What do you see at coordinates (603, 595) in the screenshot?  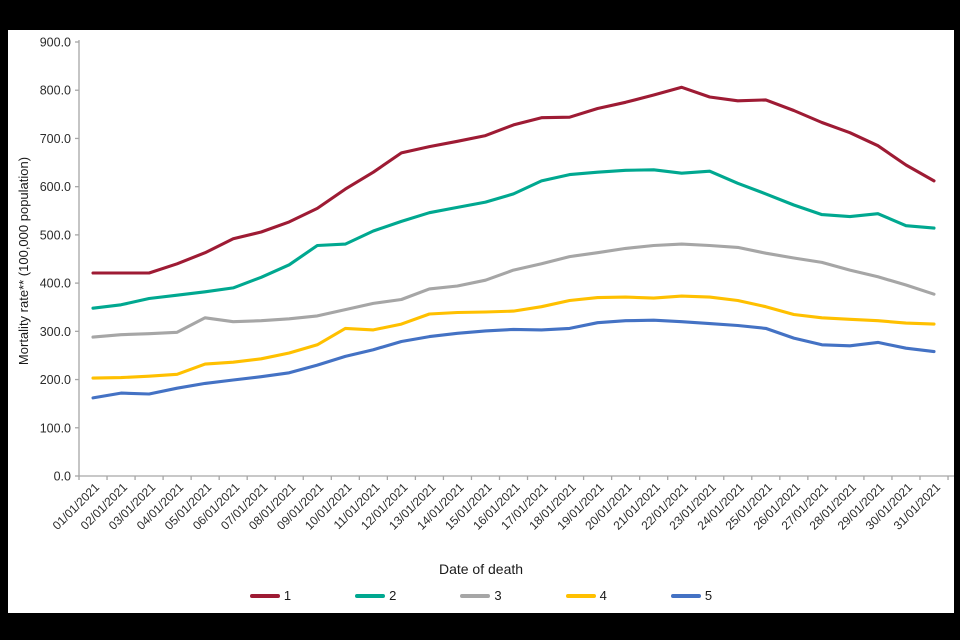 I see `legend-label-4: 4` at bounding box center [603, 595].